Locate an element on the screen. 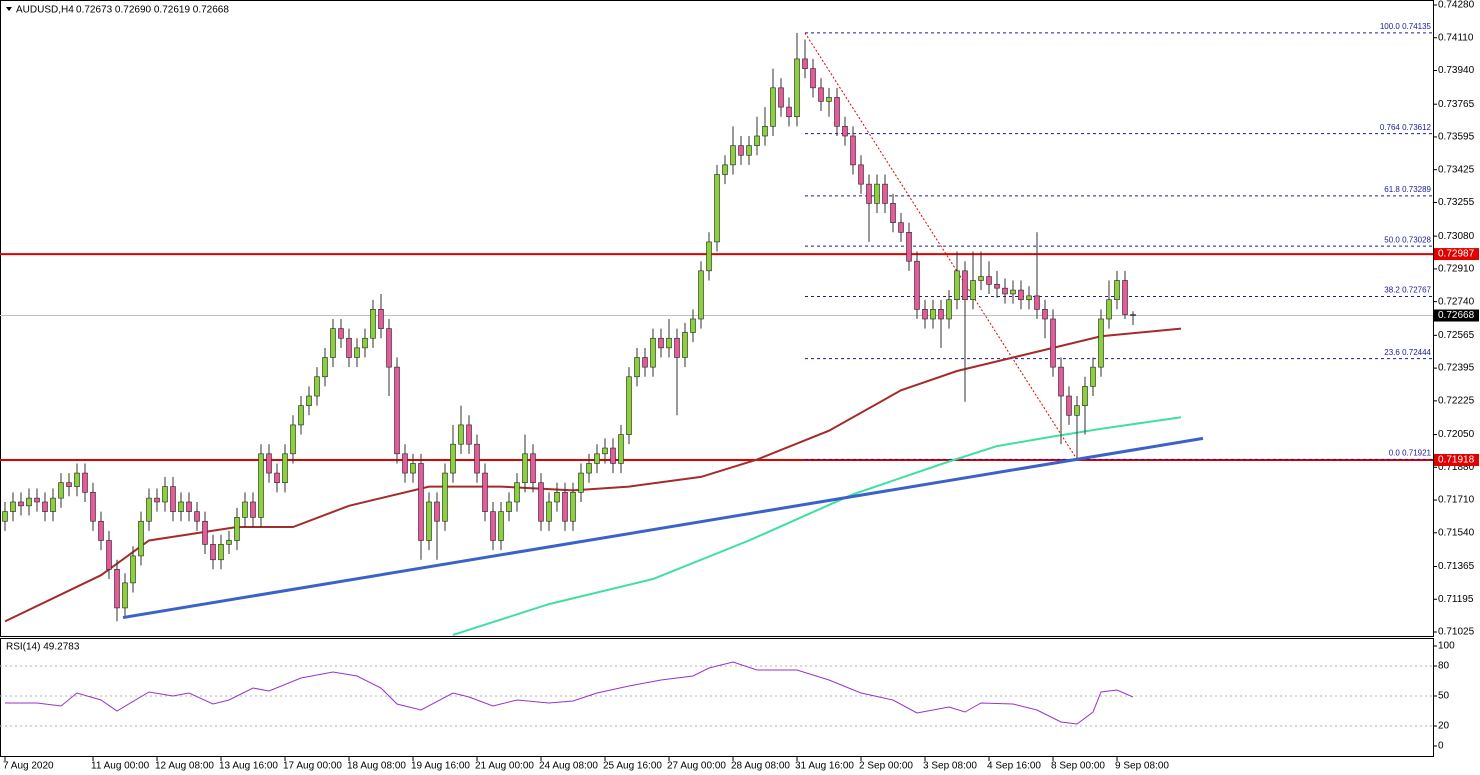 The height and width of the screenshot is (775, 1480). rsi-tick-label: 20 is located at coordinates (1444, 726).